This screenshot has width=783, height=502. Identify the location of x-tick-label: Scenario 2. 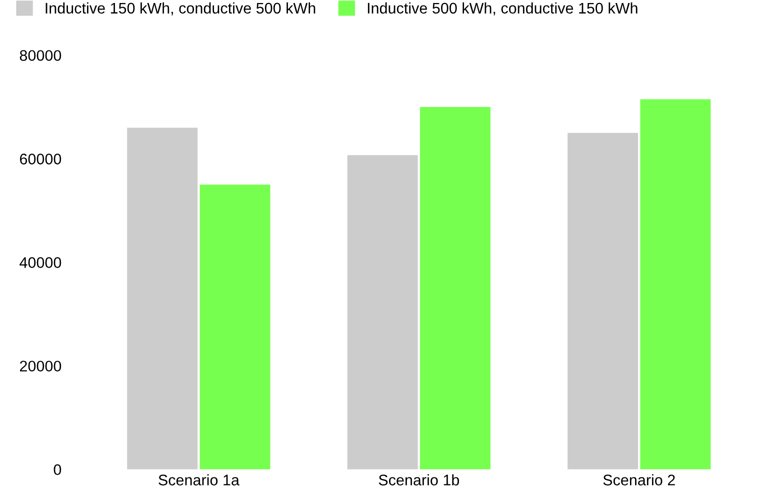
(639, 480).